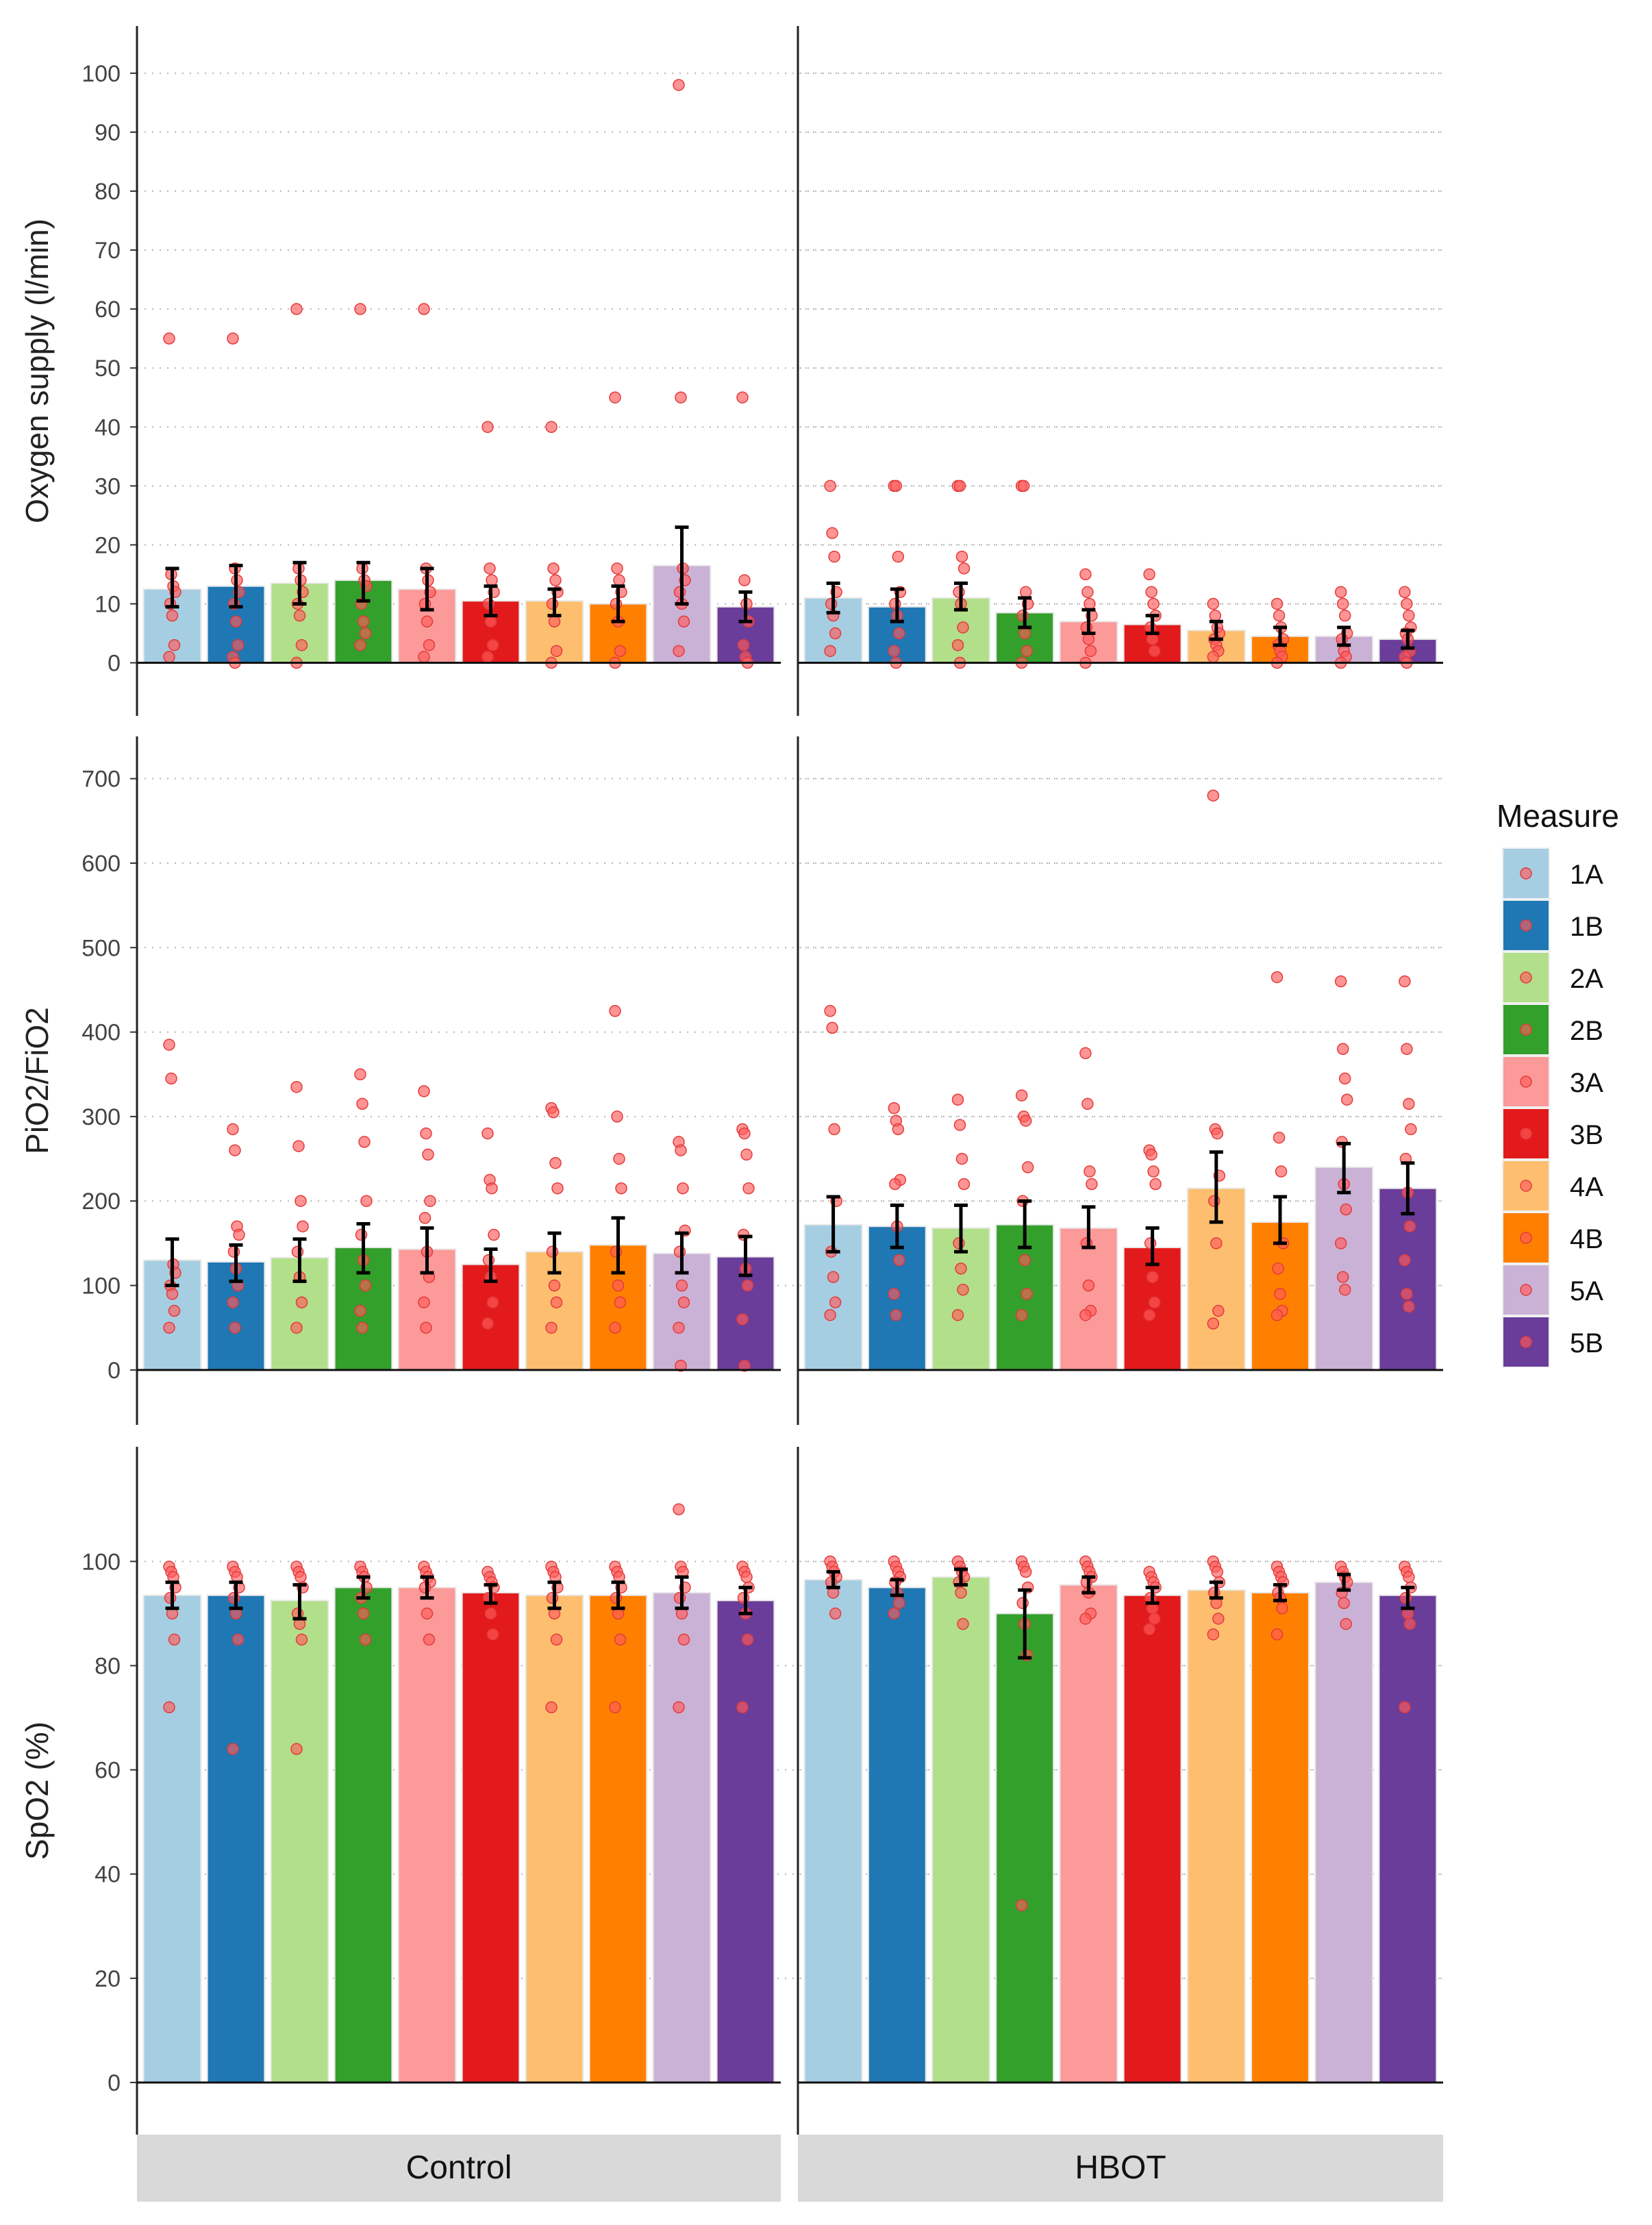  I want to click on y-tick-label: 60, so click(108, 310).